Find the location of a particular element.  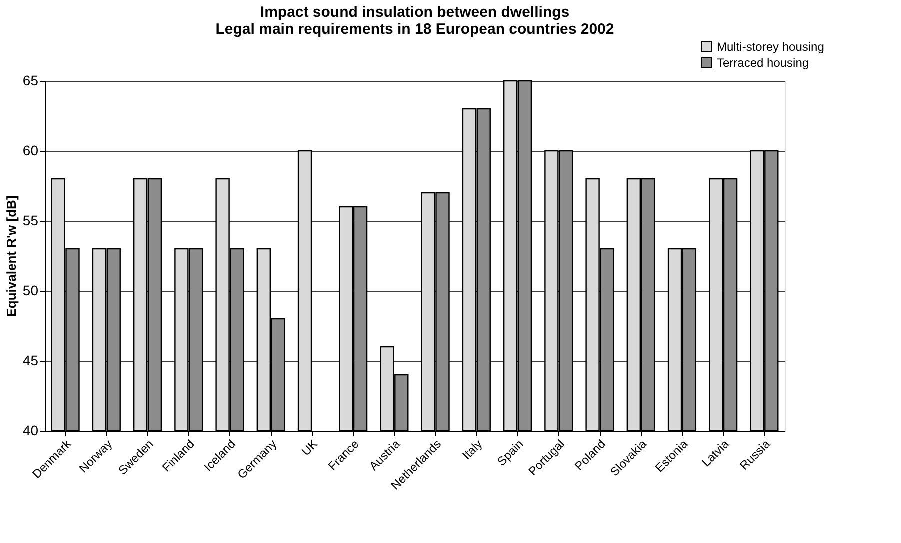

y-tick-label: 55 is located at coordinates (30, 220).